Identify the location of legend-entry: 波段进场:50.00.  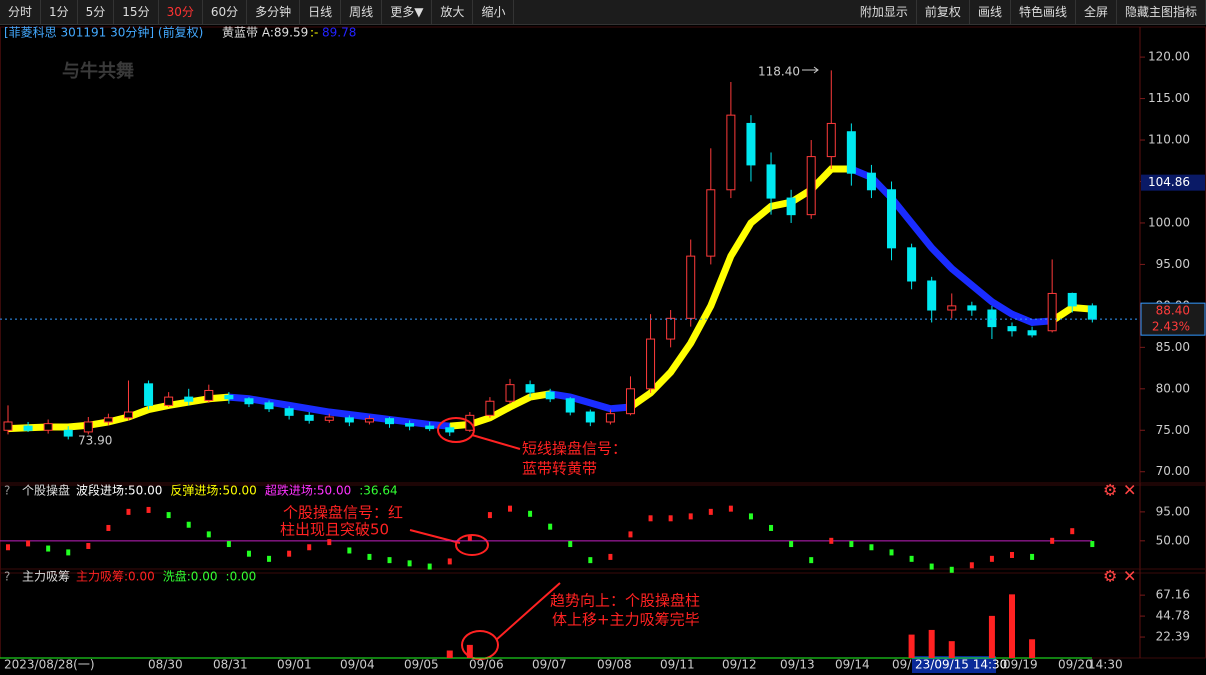
(119, 490).